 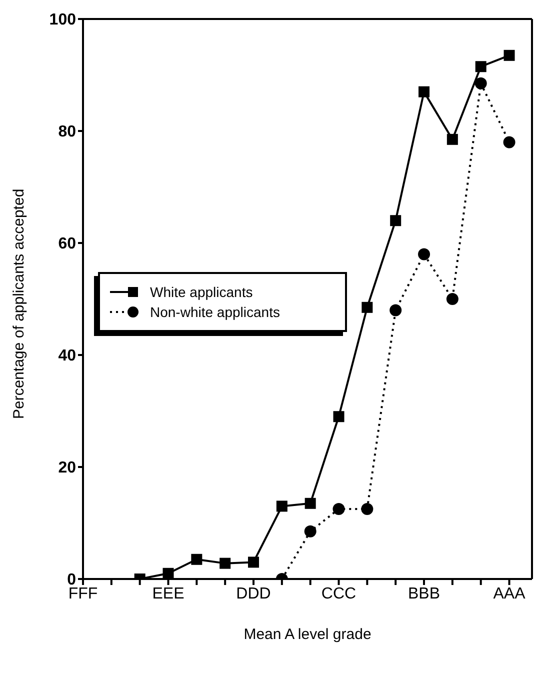 What do you see at coordinates (62, 20) in the screenshot?
I see `y-tick-label: 100` at bounding box center [62, 20].